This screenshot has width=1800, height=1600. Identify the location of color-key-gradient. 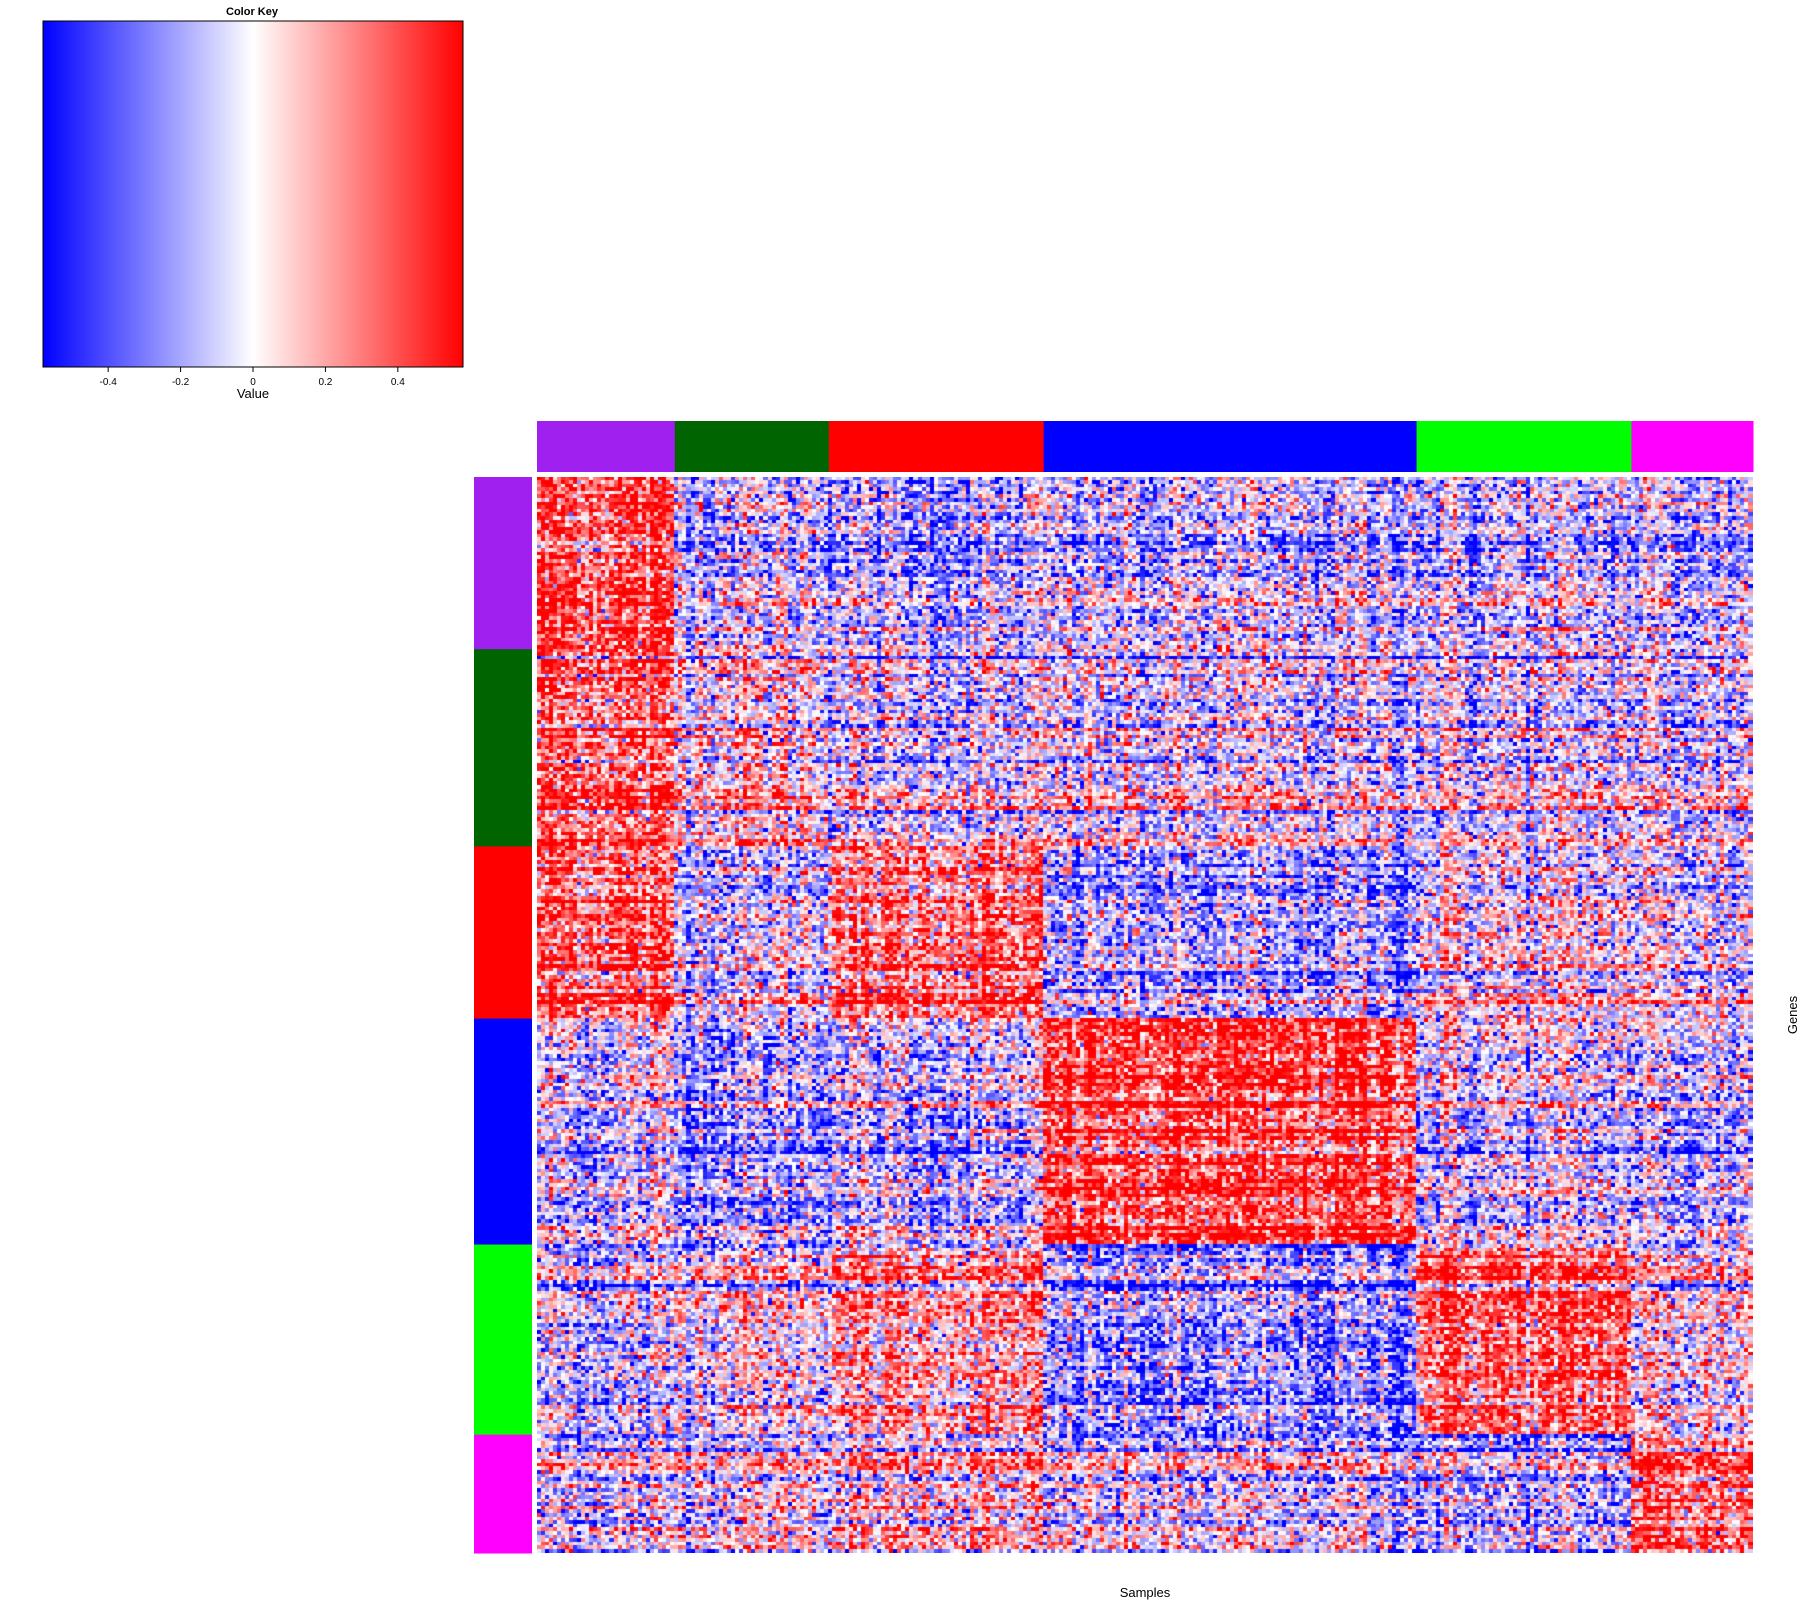
(253, 194).